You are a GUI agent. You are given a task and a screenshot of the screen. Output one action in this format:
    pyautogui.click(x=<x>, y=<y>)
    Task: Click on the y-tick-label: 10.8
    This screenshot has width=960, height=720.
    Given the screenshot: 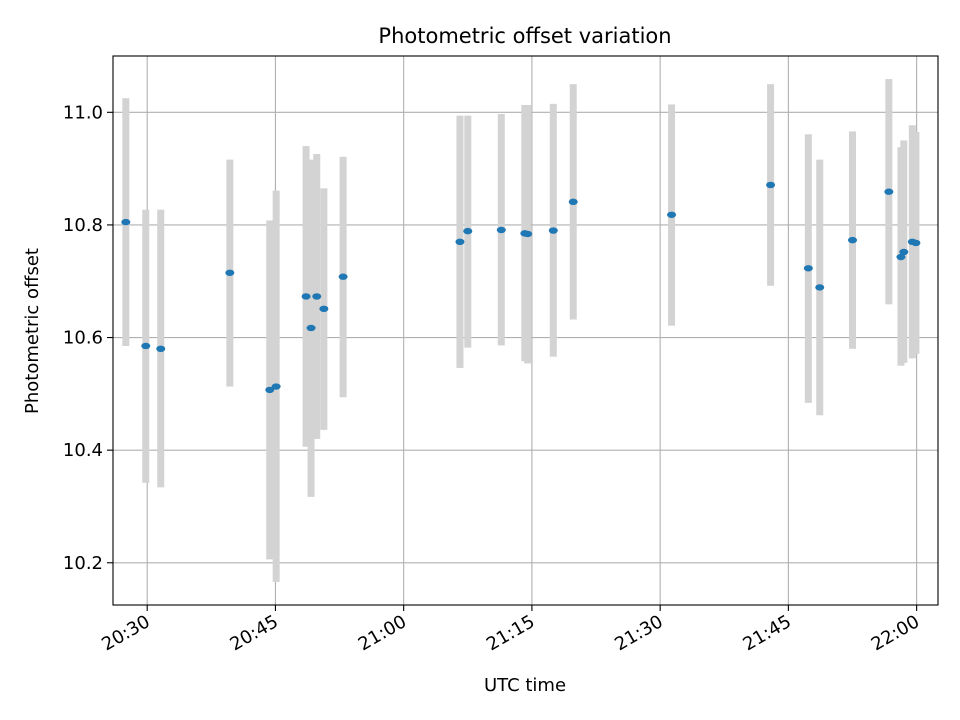 What is the action you would take?
    pyautogui.click(x=83, y=225)
    